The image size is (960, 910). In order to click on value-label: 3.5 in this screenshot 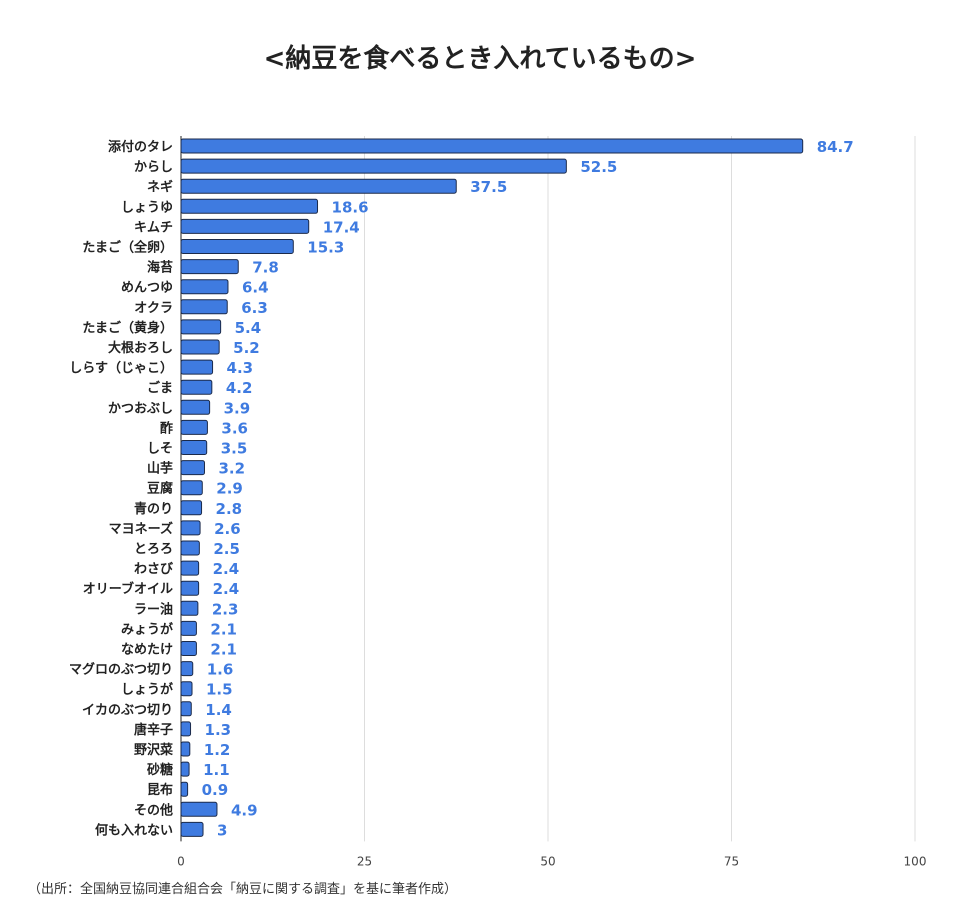, I will do `click(234, 449)`.